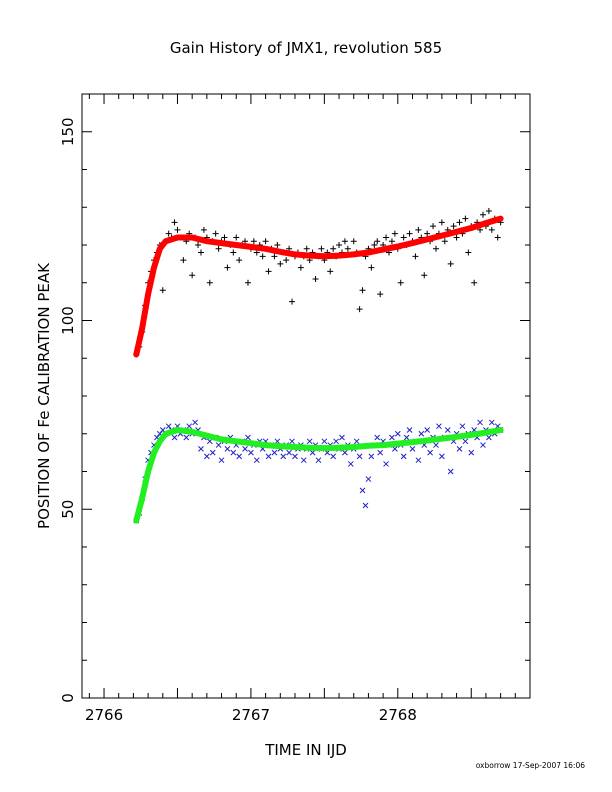  I want to click on x-tick-label: 2767, so click(251, 715).